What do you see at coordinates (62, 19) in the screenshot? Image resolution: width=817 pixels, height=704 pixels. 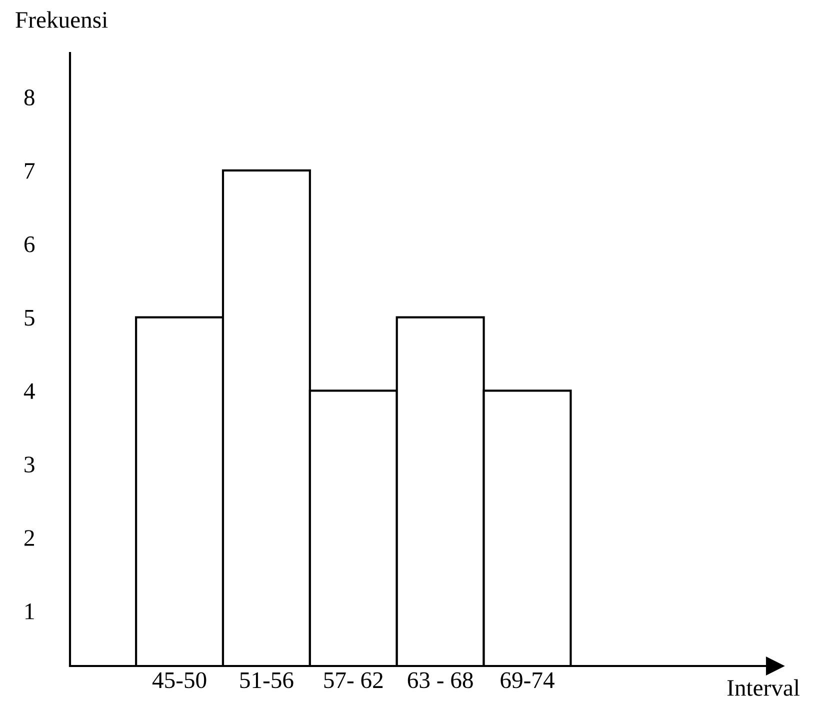 I see `y-axis-title: Frekuensi` at bounding box center [62, 19].